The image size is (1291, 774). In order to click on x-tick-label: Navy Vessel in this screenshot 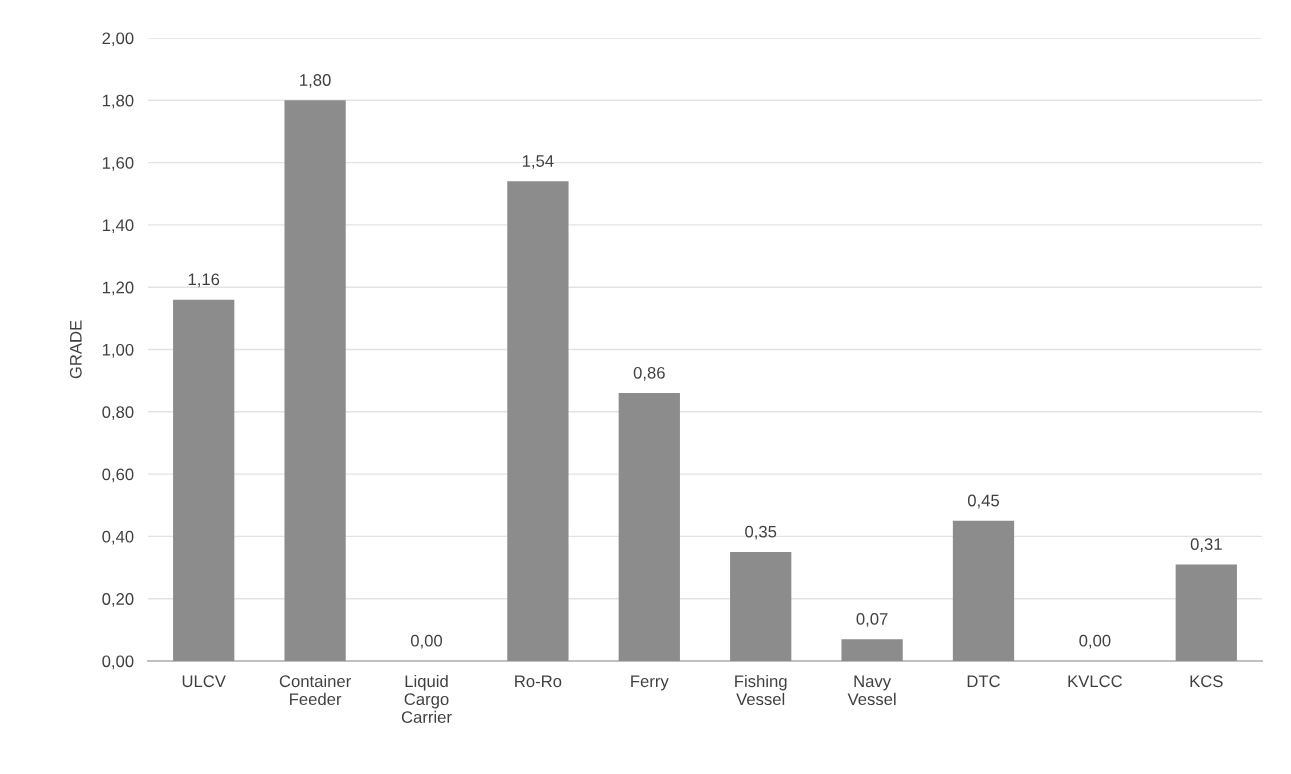, I will do `click(871, 690)`.